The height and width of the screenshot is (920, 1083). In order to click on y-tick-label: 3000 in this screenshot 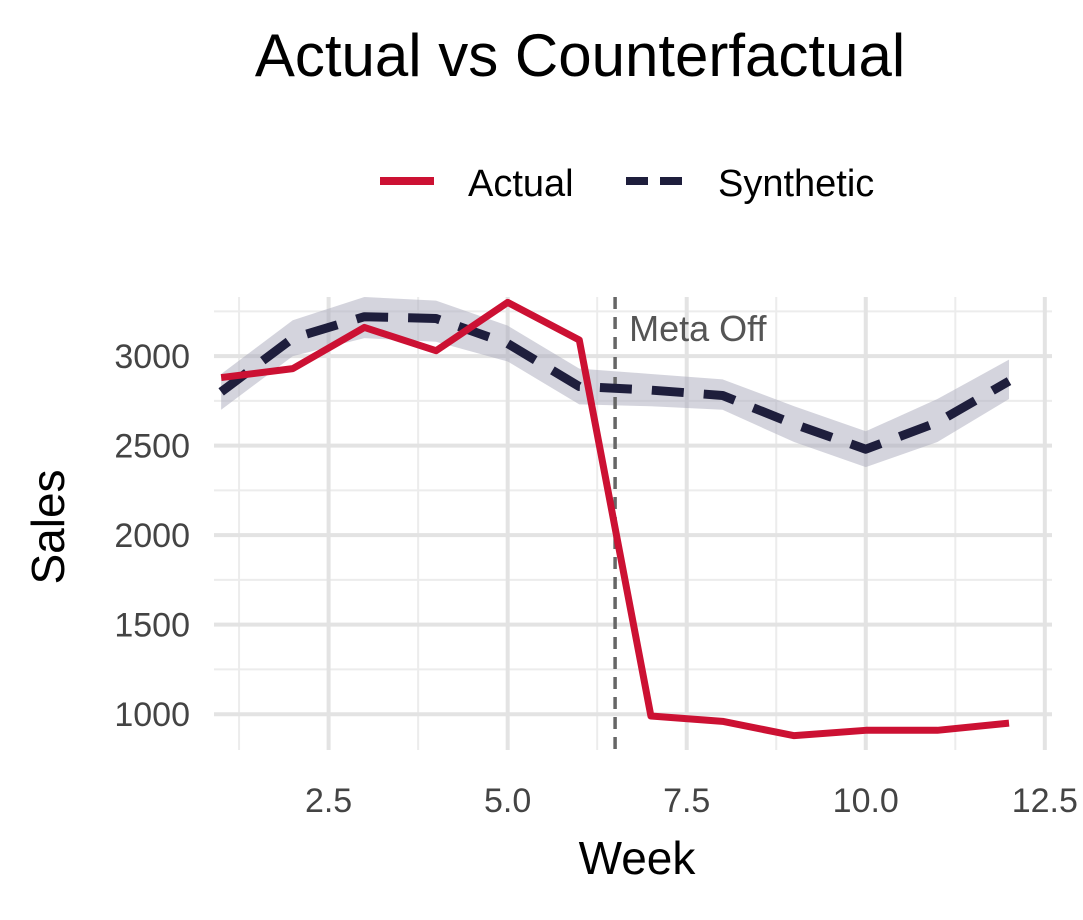, I will do `click(152, 357)`.